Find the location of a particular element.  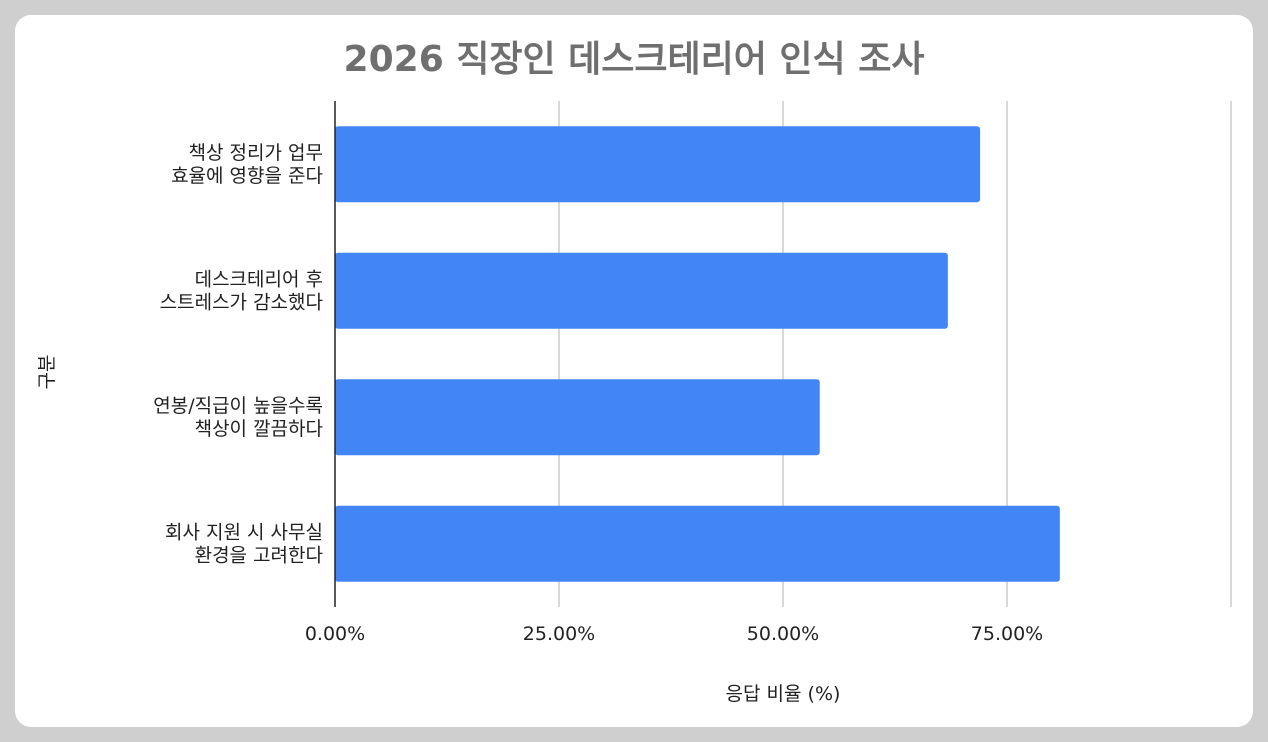

category-label-0: 책상 정리가 업무 효율에 영향을 준다 is located at coordinates (247, 164).